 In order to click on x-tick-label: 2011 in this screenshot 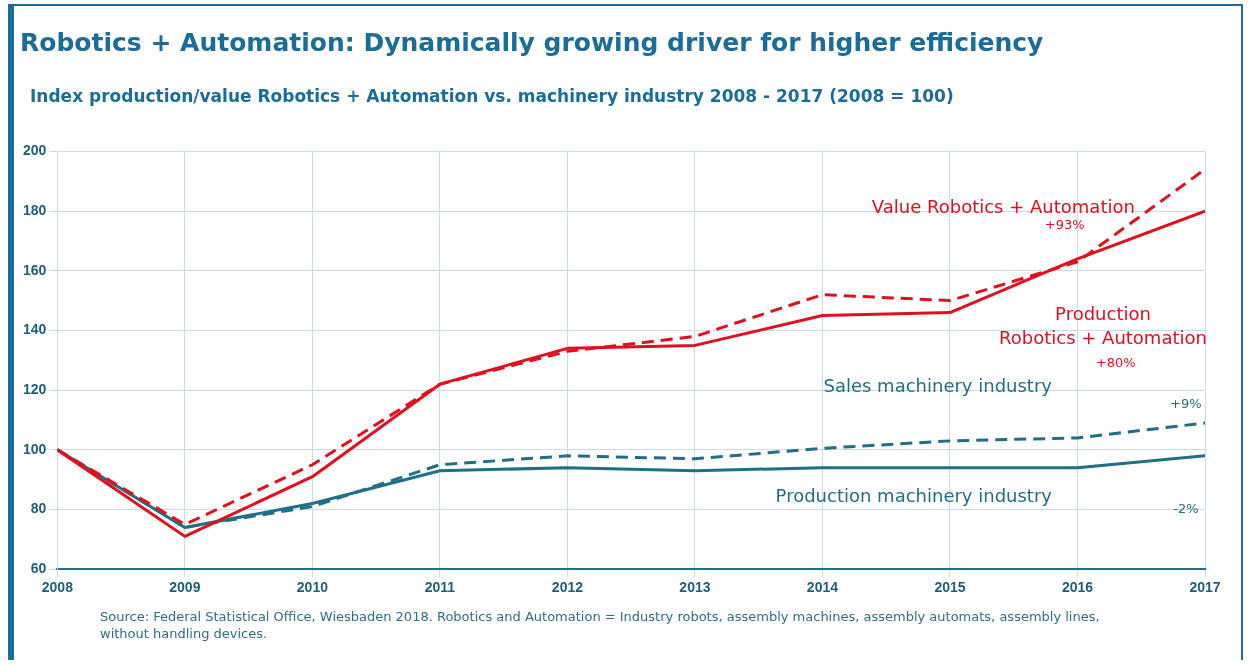, I will do `click(440, 587)`.